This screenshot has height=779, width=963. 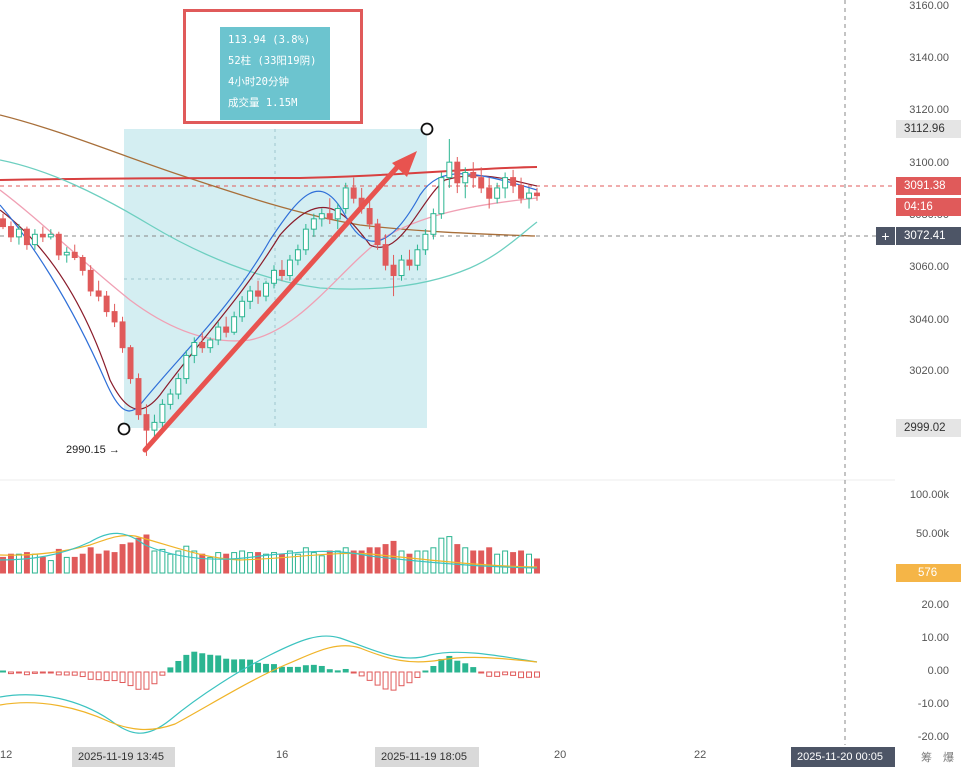 I want to click on volume-ma-short, so click(x=269, y=550).